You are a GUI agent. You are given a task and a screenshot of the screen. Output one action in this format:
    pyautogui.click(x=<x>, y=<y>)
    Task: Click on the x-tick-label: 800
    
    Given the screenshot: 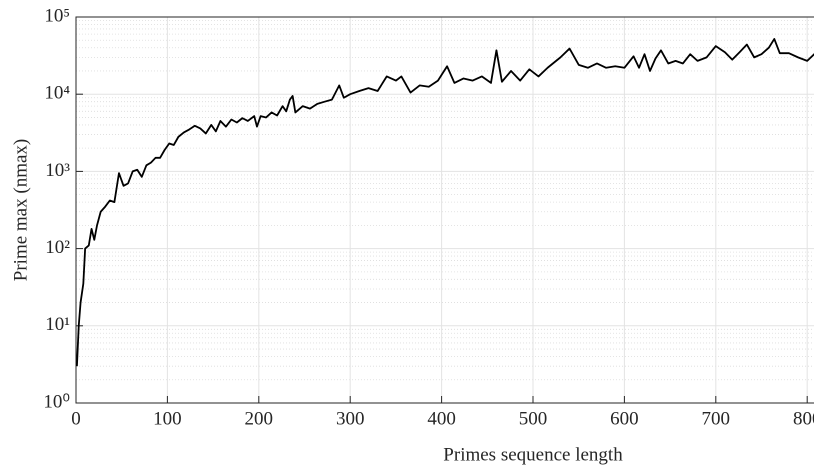 What is the action you would take?
    pyautogui.click(x=803, y=418)
    